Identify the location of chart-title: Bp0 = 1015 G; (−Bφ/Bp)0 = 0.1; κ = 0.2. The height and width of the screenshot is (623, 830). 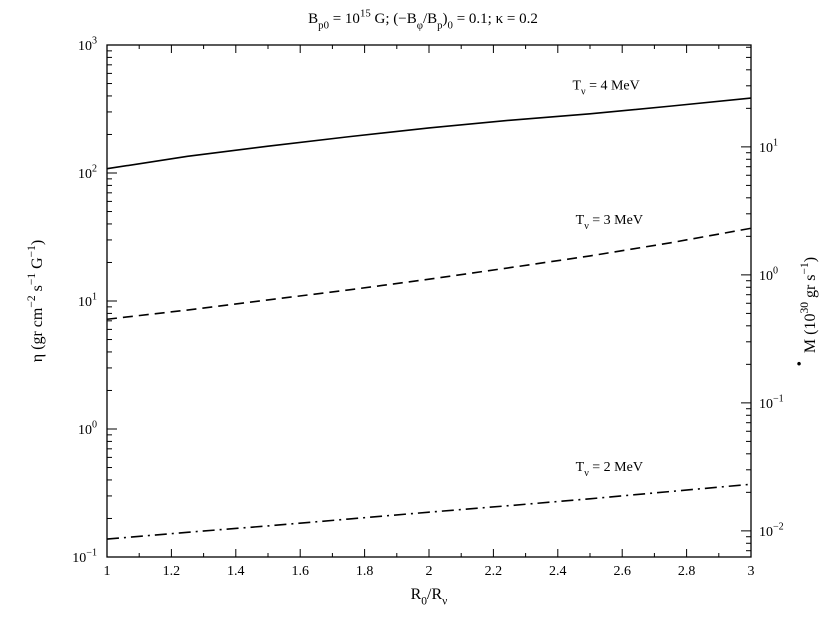
(423, 19).